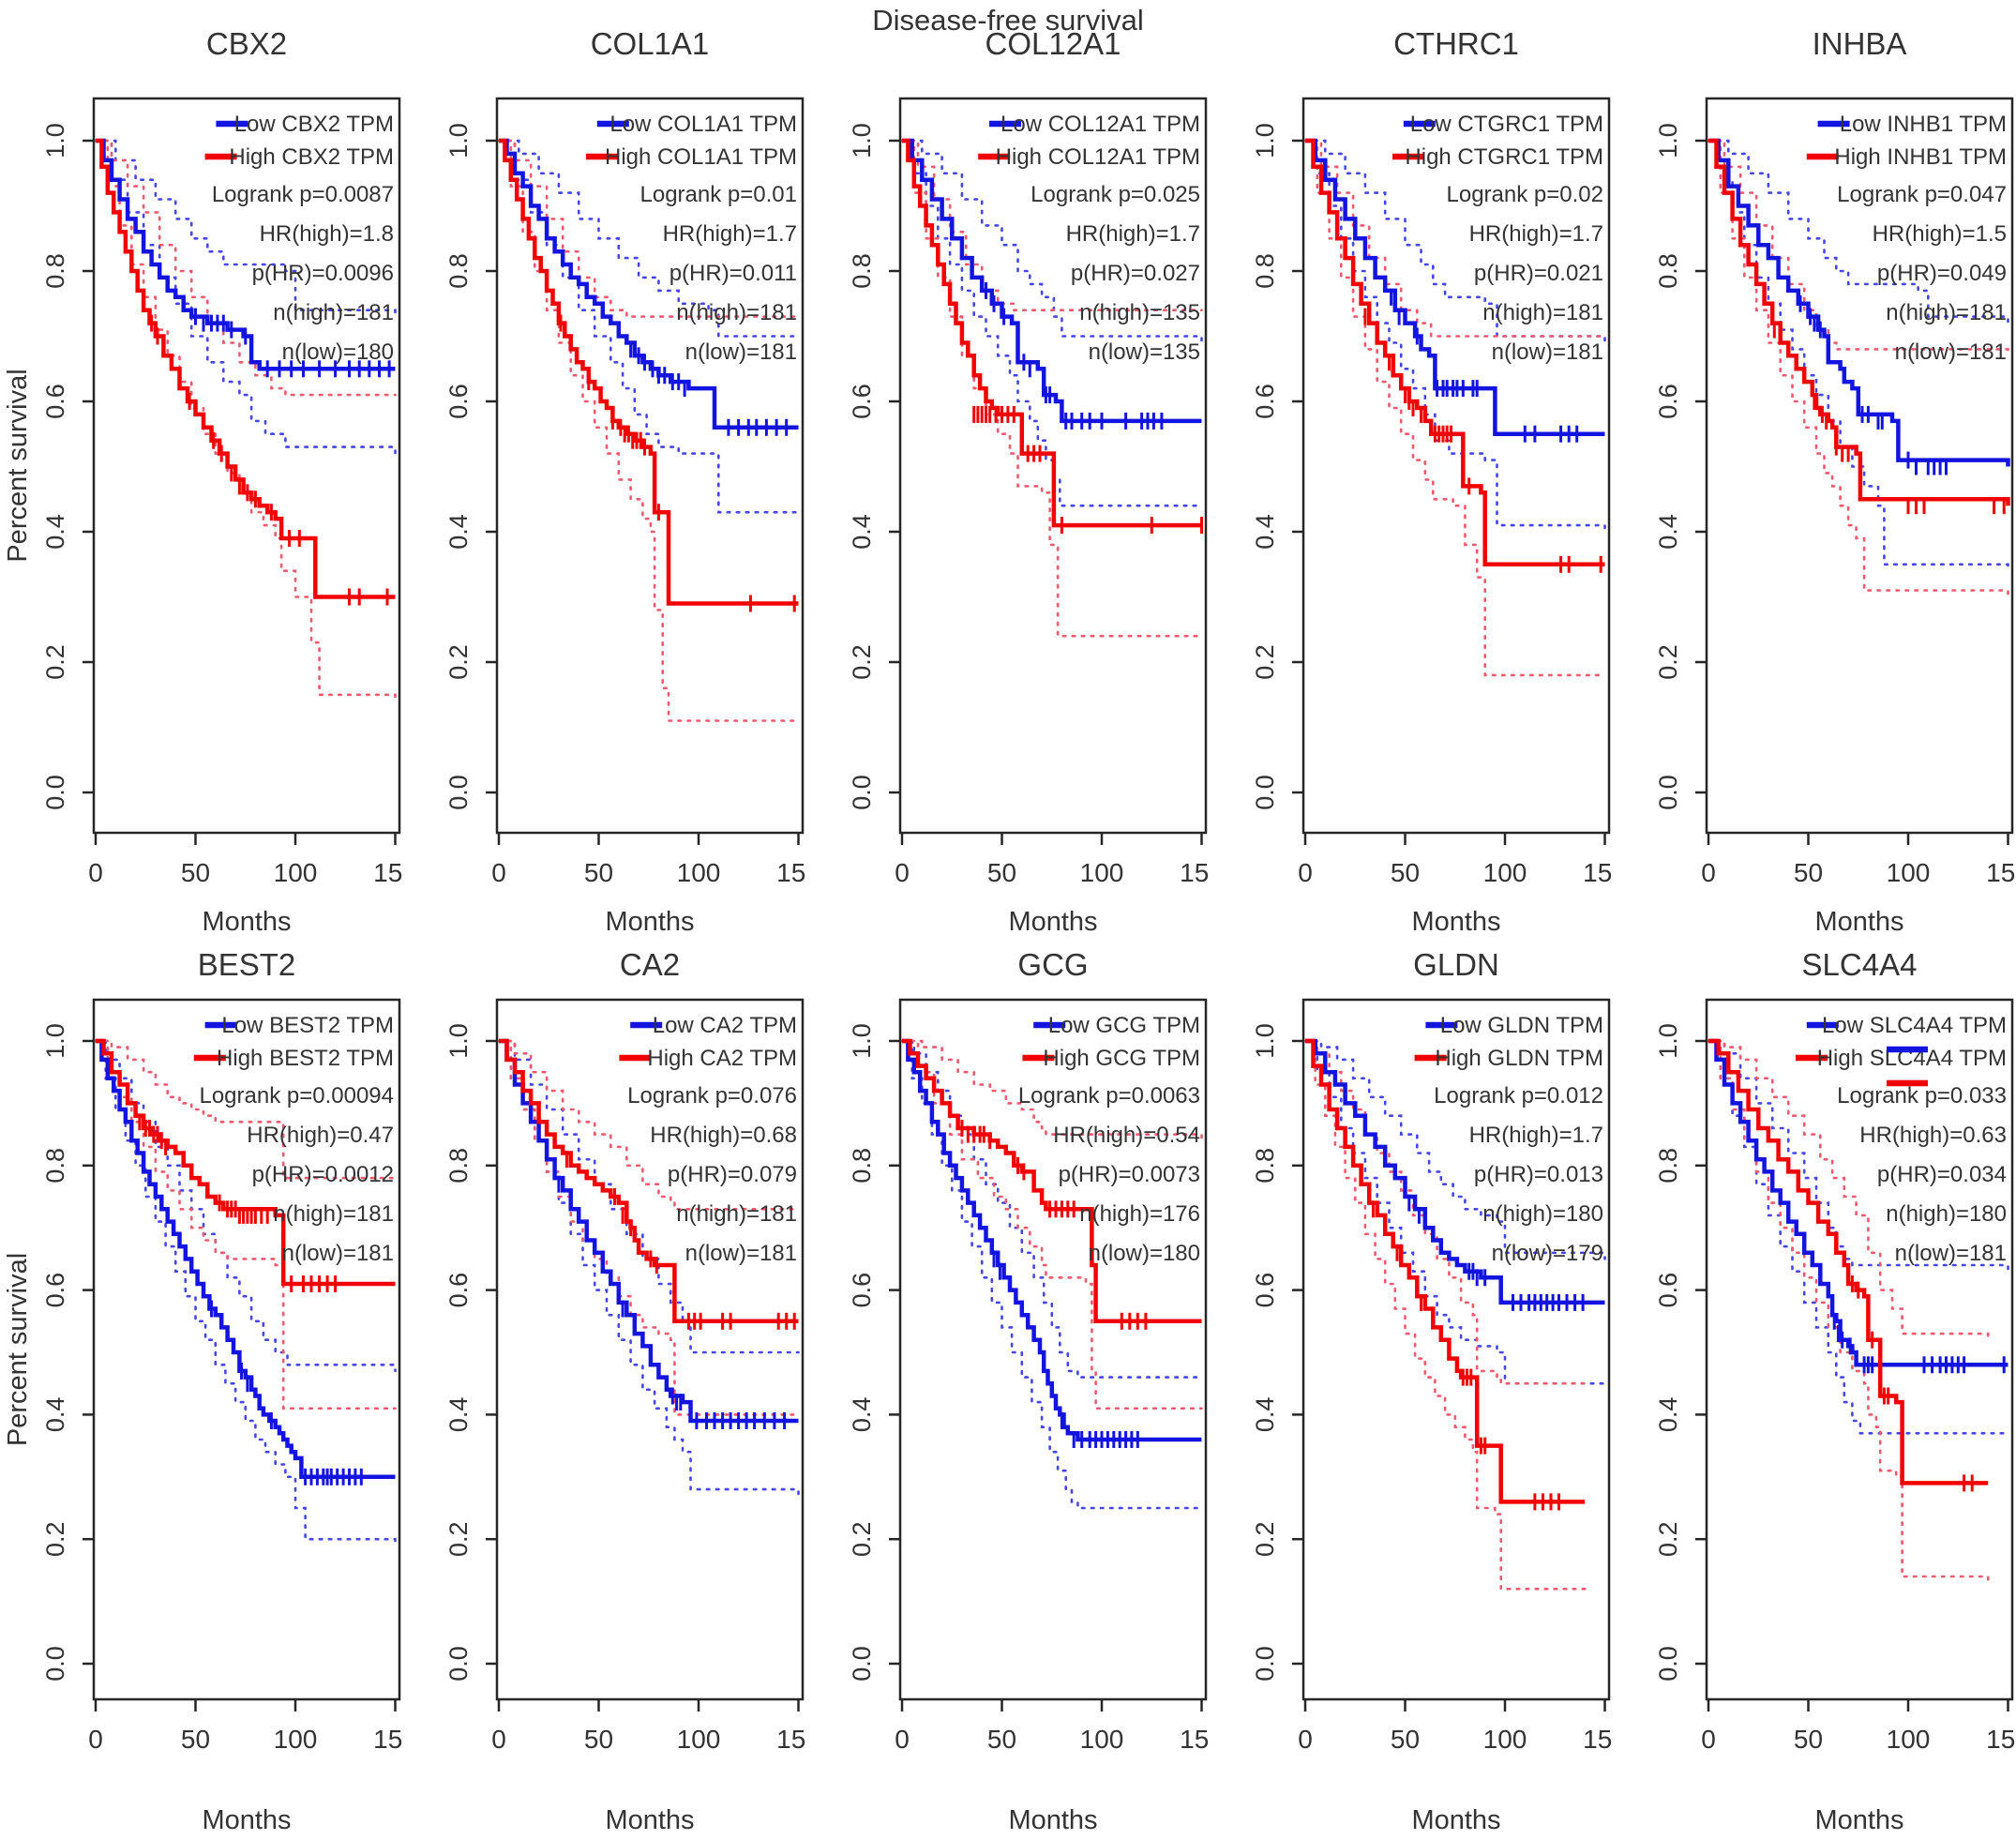 This screenshot has width=2016, height=1840. What do you see at coordinates (1951, 1253) in the screenshot?
I see `stat-line-SLC4A4-4: n(low)=181` at bounding box center [1951, 1253].